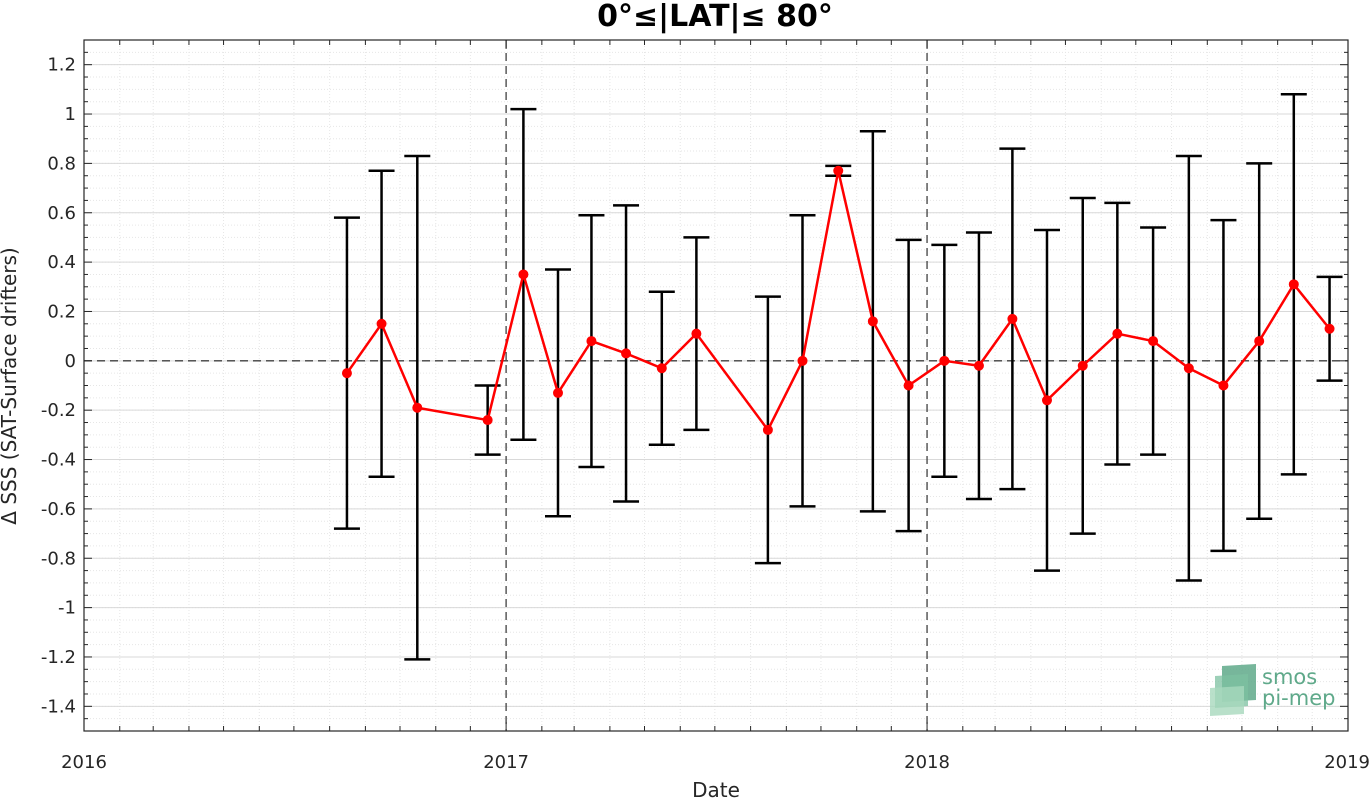 The image size is (1372, 799). I want to click on x-tick-label: 2016, so click(84, 762).